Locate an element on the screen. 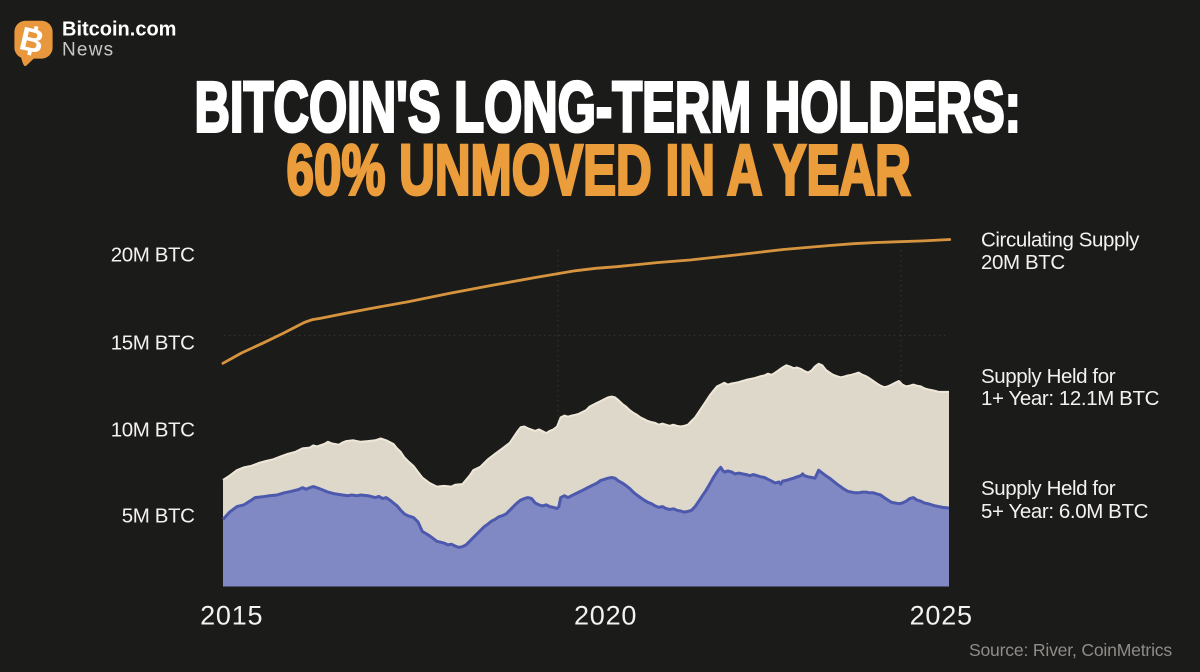  svg-text: 2015 is located at coordinates (231, 616).